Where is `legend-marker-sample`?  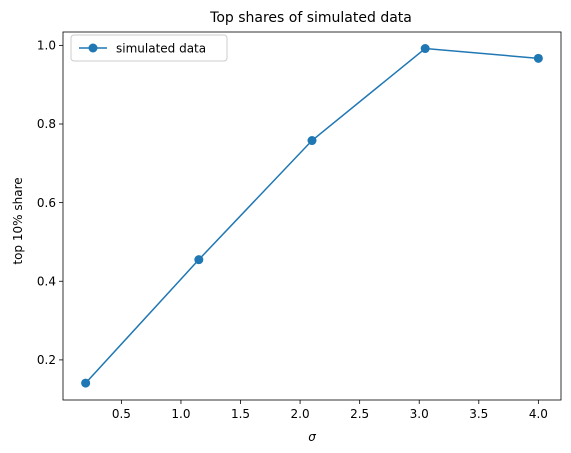 legend-marker-sample is located at coordinates (93, 48).